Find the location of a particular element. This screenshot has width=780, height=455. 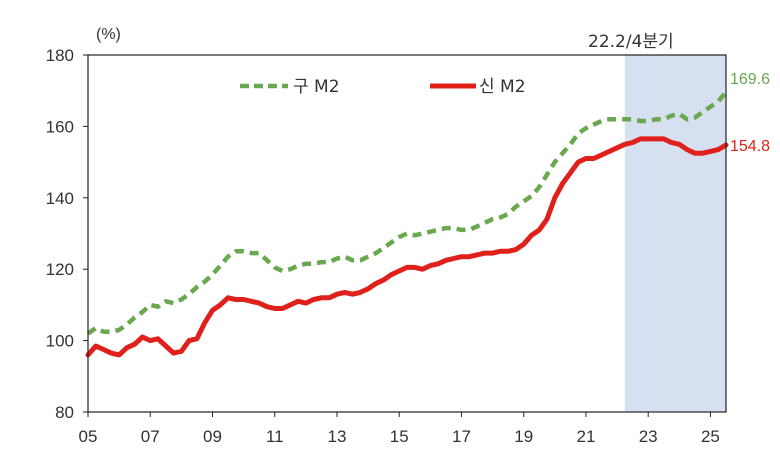

x-tick-label: 07 is located at coordinates (150, 436).